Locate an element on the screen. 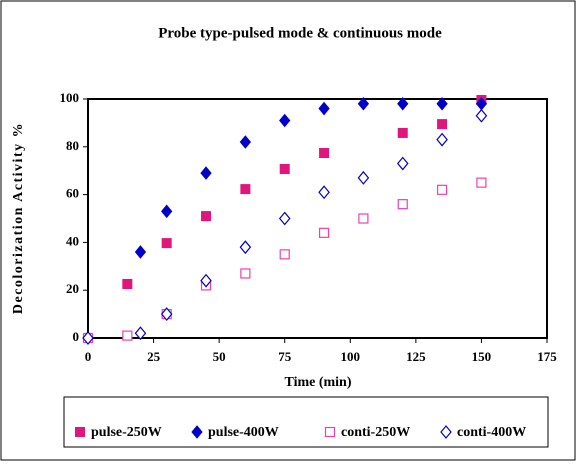 The width and height of the screenshot is (577, 467). x-tick-label: 125 is located at coordinates (416, 356).